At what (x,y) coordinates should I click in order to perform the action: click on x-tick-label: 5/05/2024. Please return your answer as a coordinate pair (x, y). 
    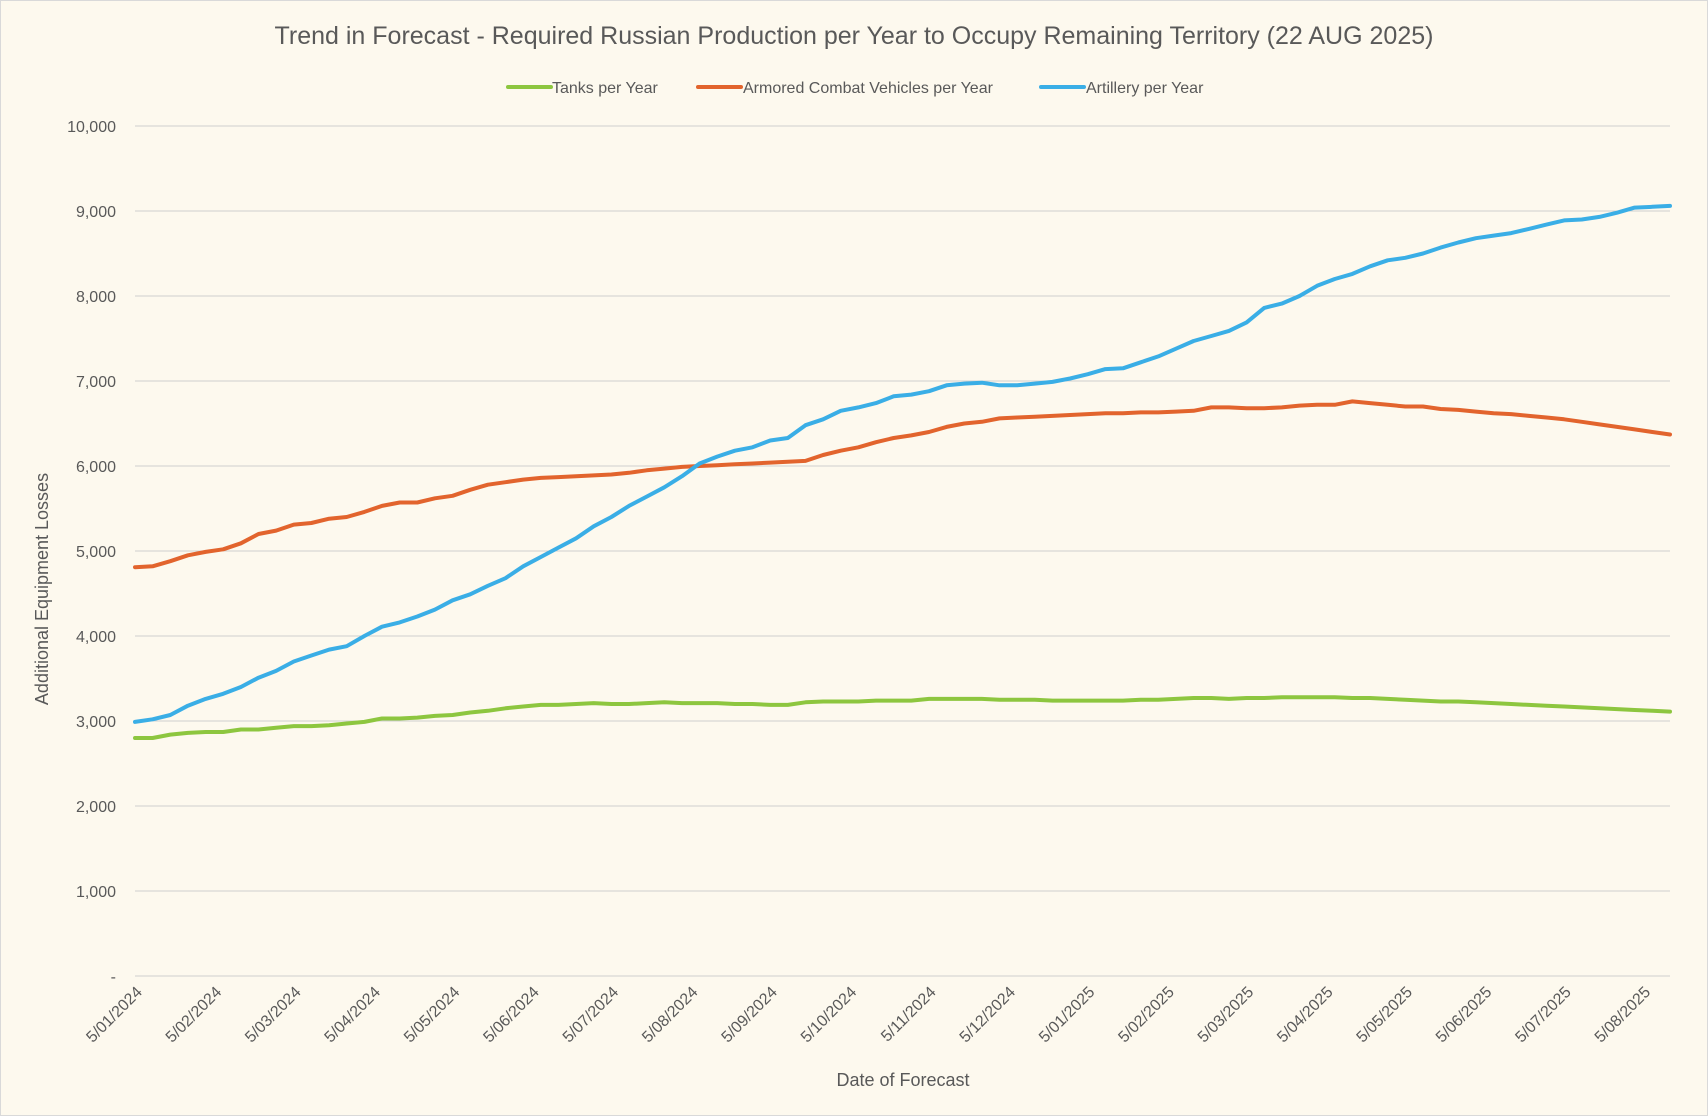
    Looking at the image, I should click on (432, 1015).